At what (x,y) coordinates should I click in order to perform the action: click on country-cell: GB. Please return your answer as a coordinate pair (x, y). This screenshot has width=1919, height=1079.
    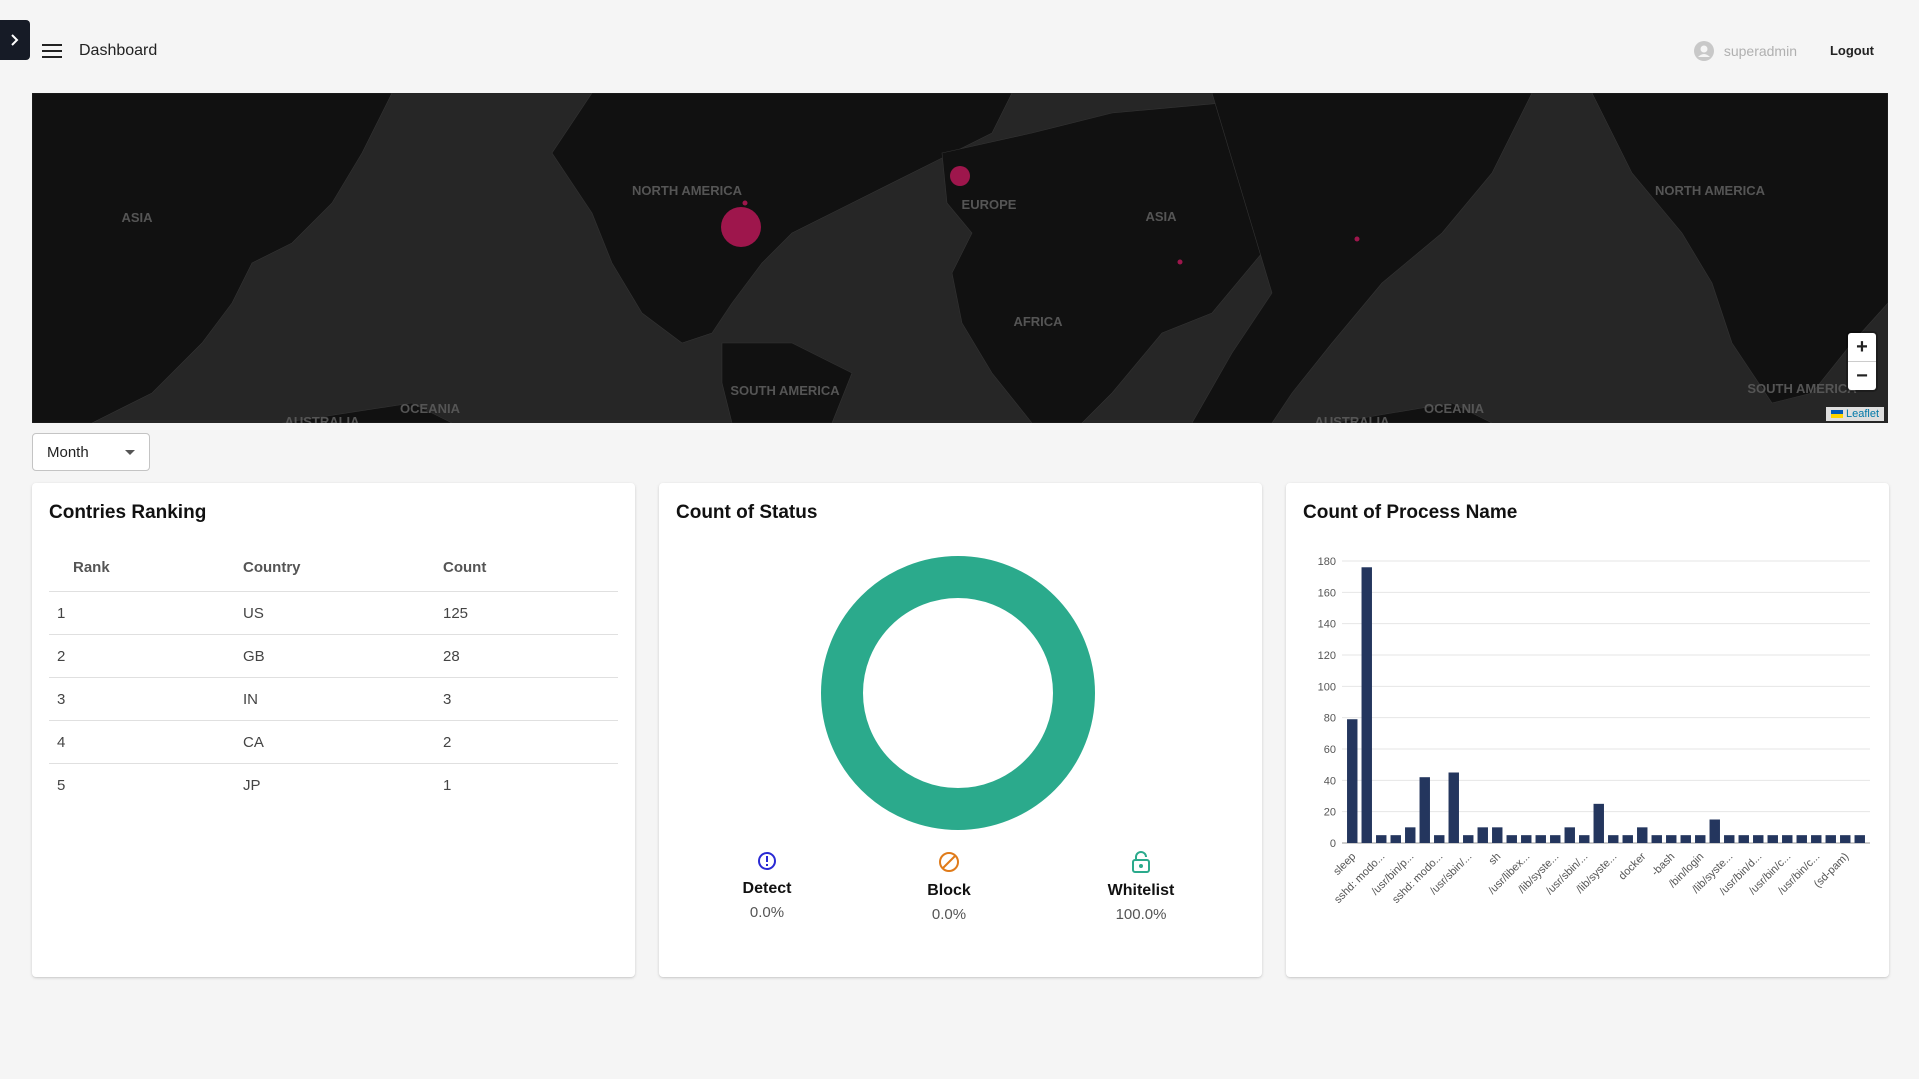
    Looking at the image, I should click on (343, 656).